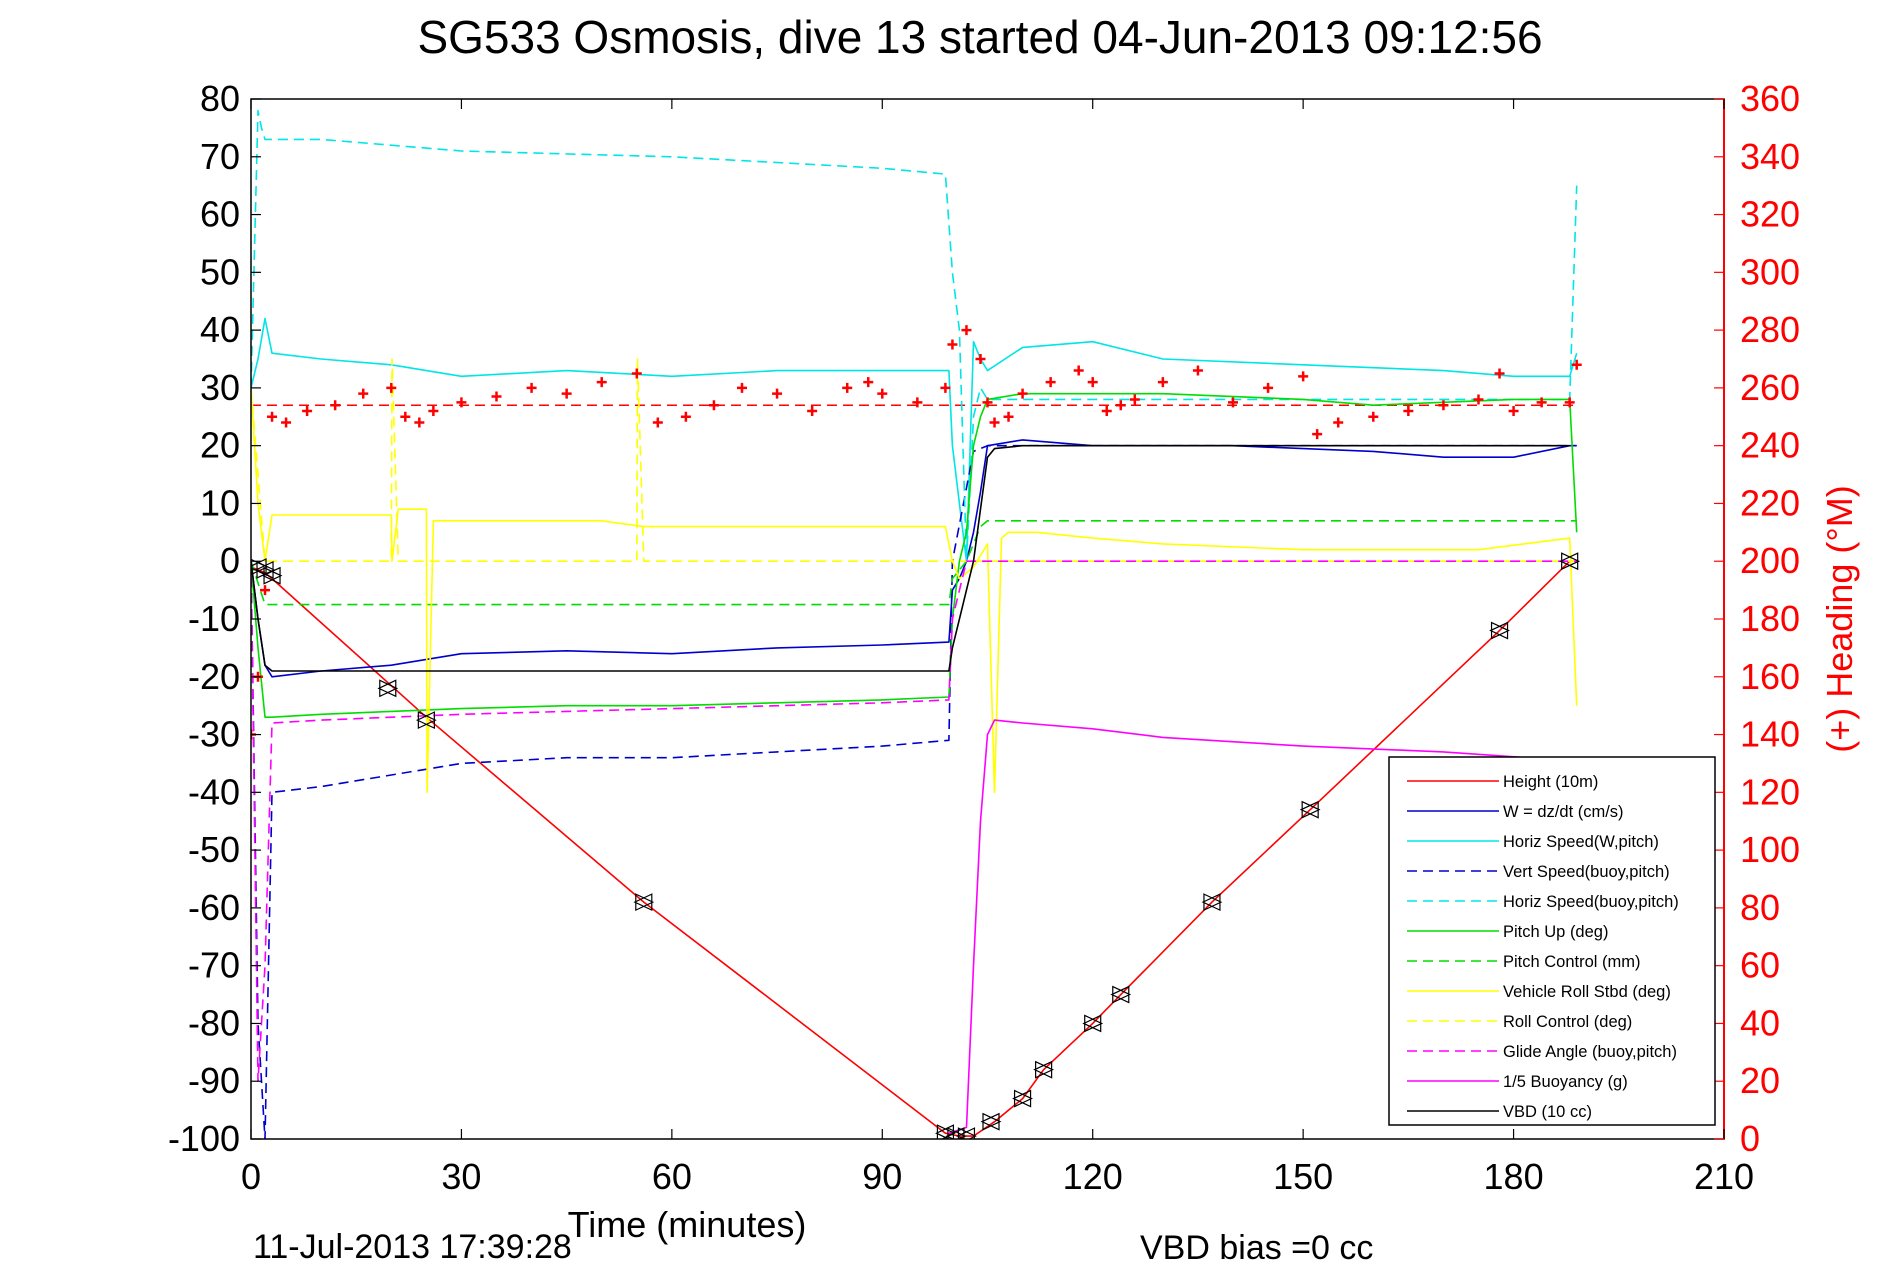  I want to click on y-tick-label: 10, so click(220, 502).